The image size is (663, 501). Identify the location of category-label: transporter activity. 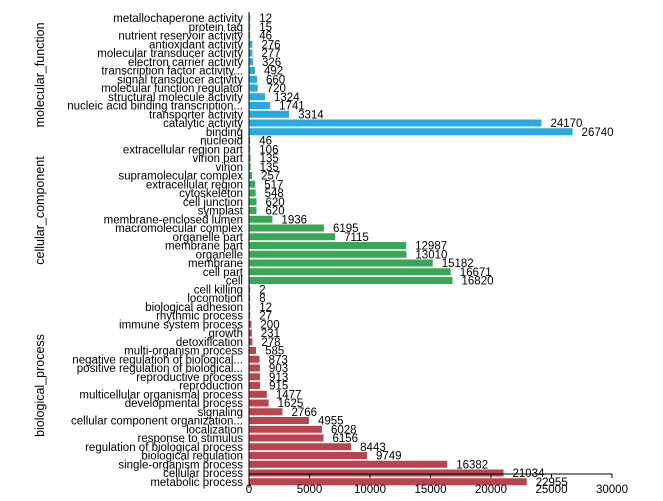
(196, 115).